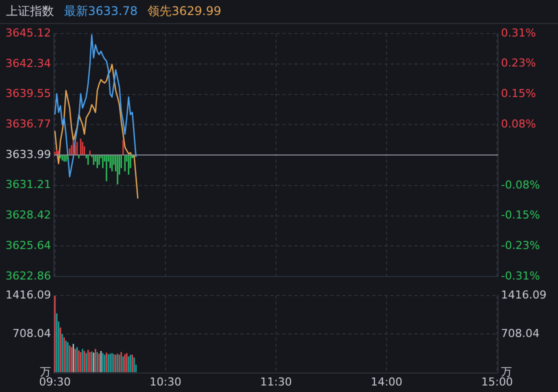 The height and width of the screenshot is (392, 558). What do you see at coordinates (166, 381) in the screenshot?
I see `x-tick-label: 10:30` at bounding box center [166, 381].